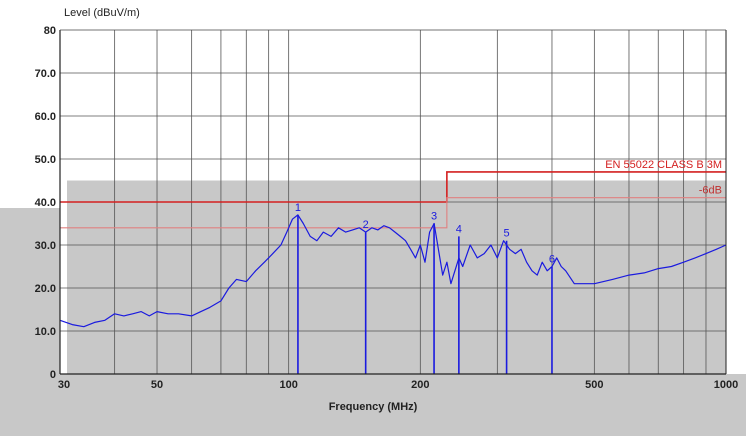 The height and width of the screenshot is (441, 746). I want to click on y-tick-label: 0, so click(53, 375).